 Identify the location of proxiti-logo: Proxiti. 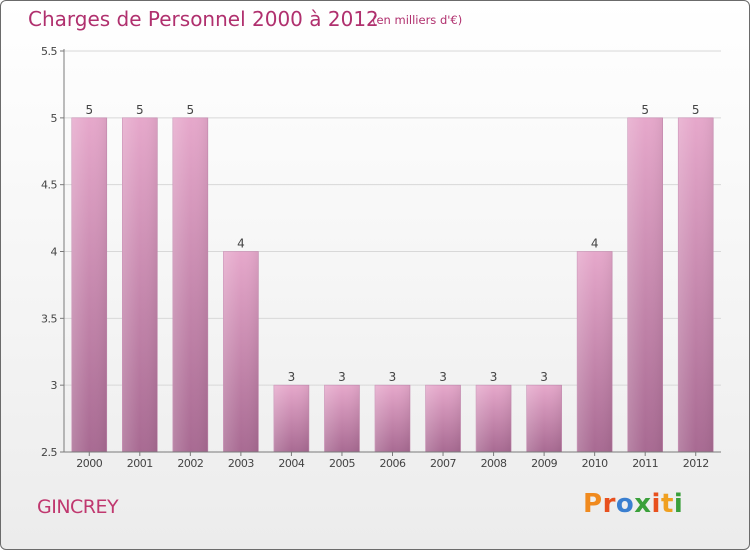
(633, 504).